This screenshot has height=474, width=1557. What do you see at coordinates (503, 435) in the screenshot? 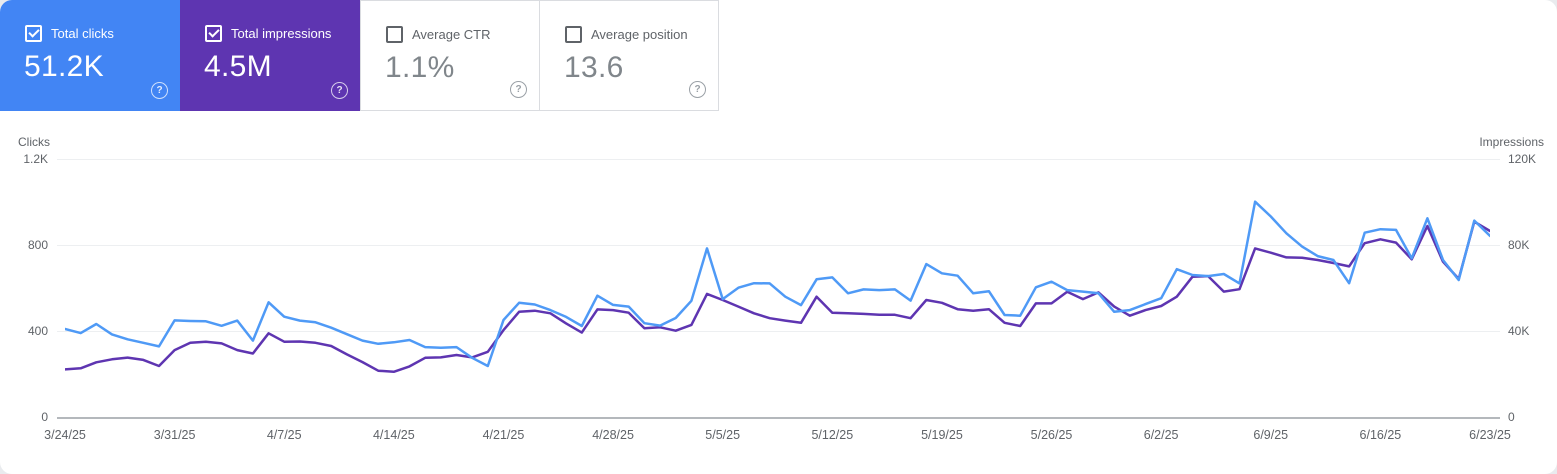
I see `x-axis-tick-label: 4/21/25` at bounding box center [503, 435].